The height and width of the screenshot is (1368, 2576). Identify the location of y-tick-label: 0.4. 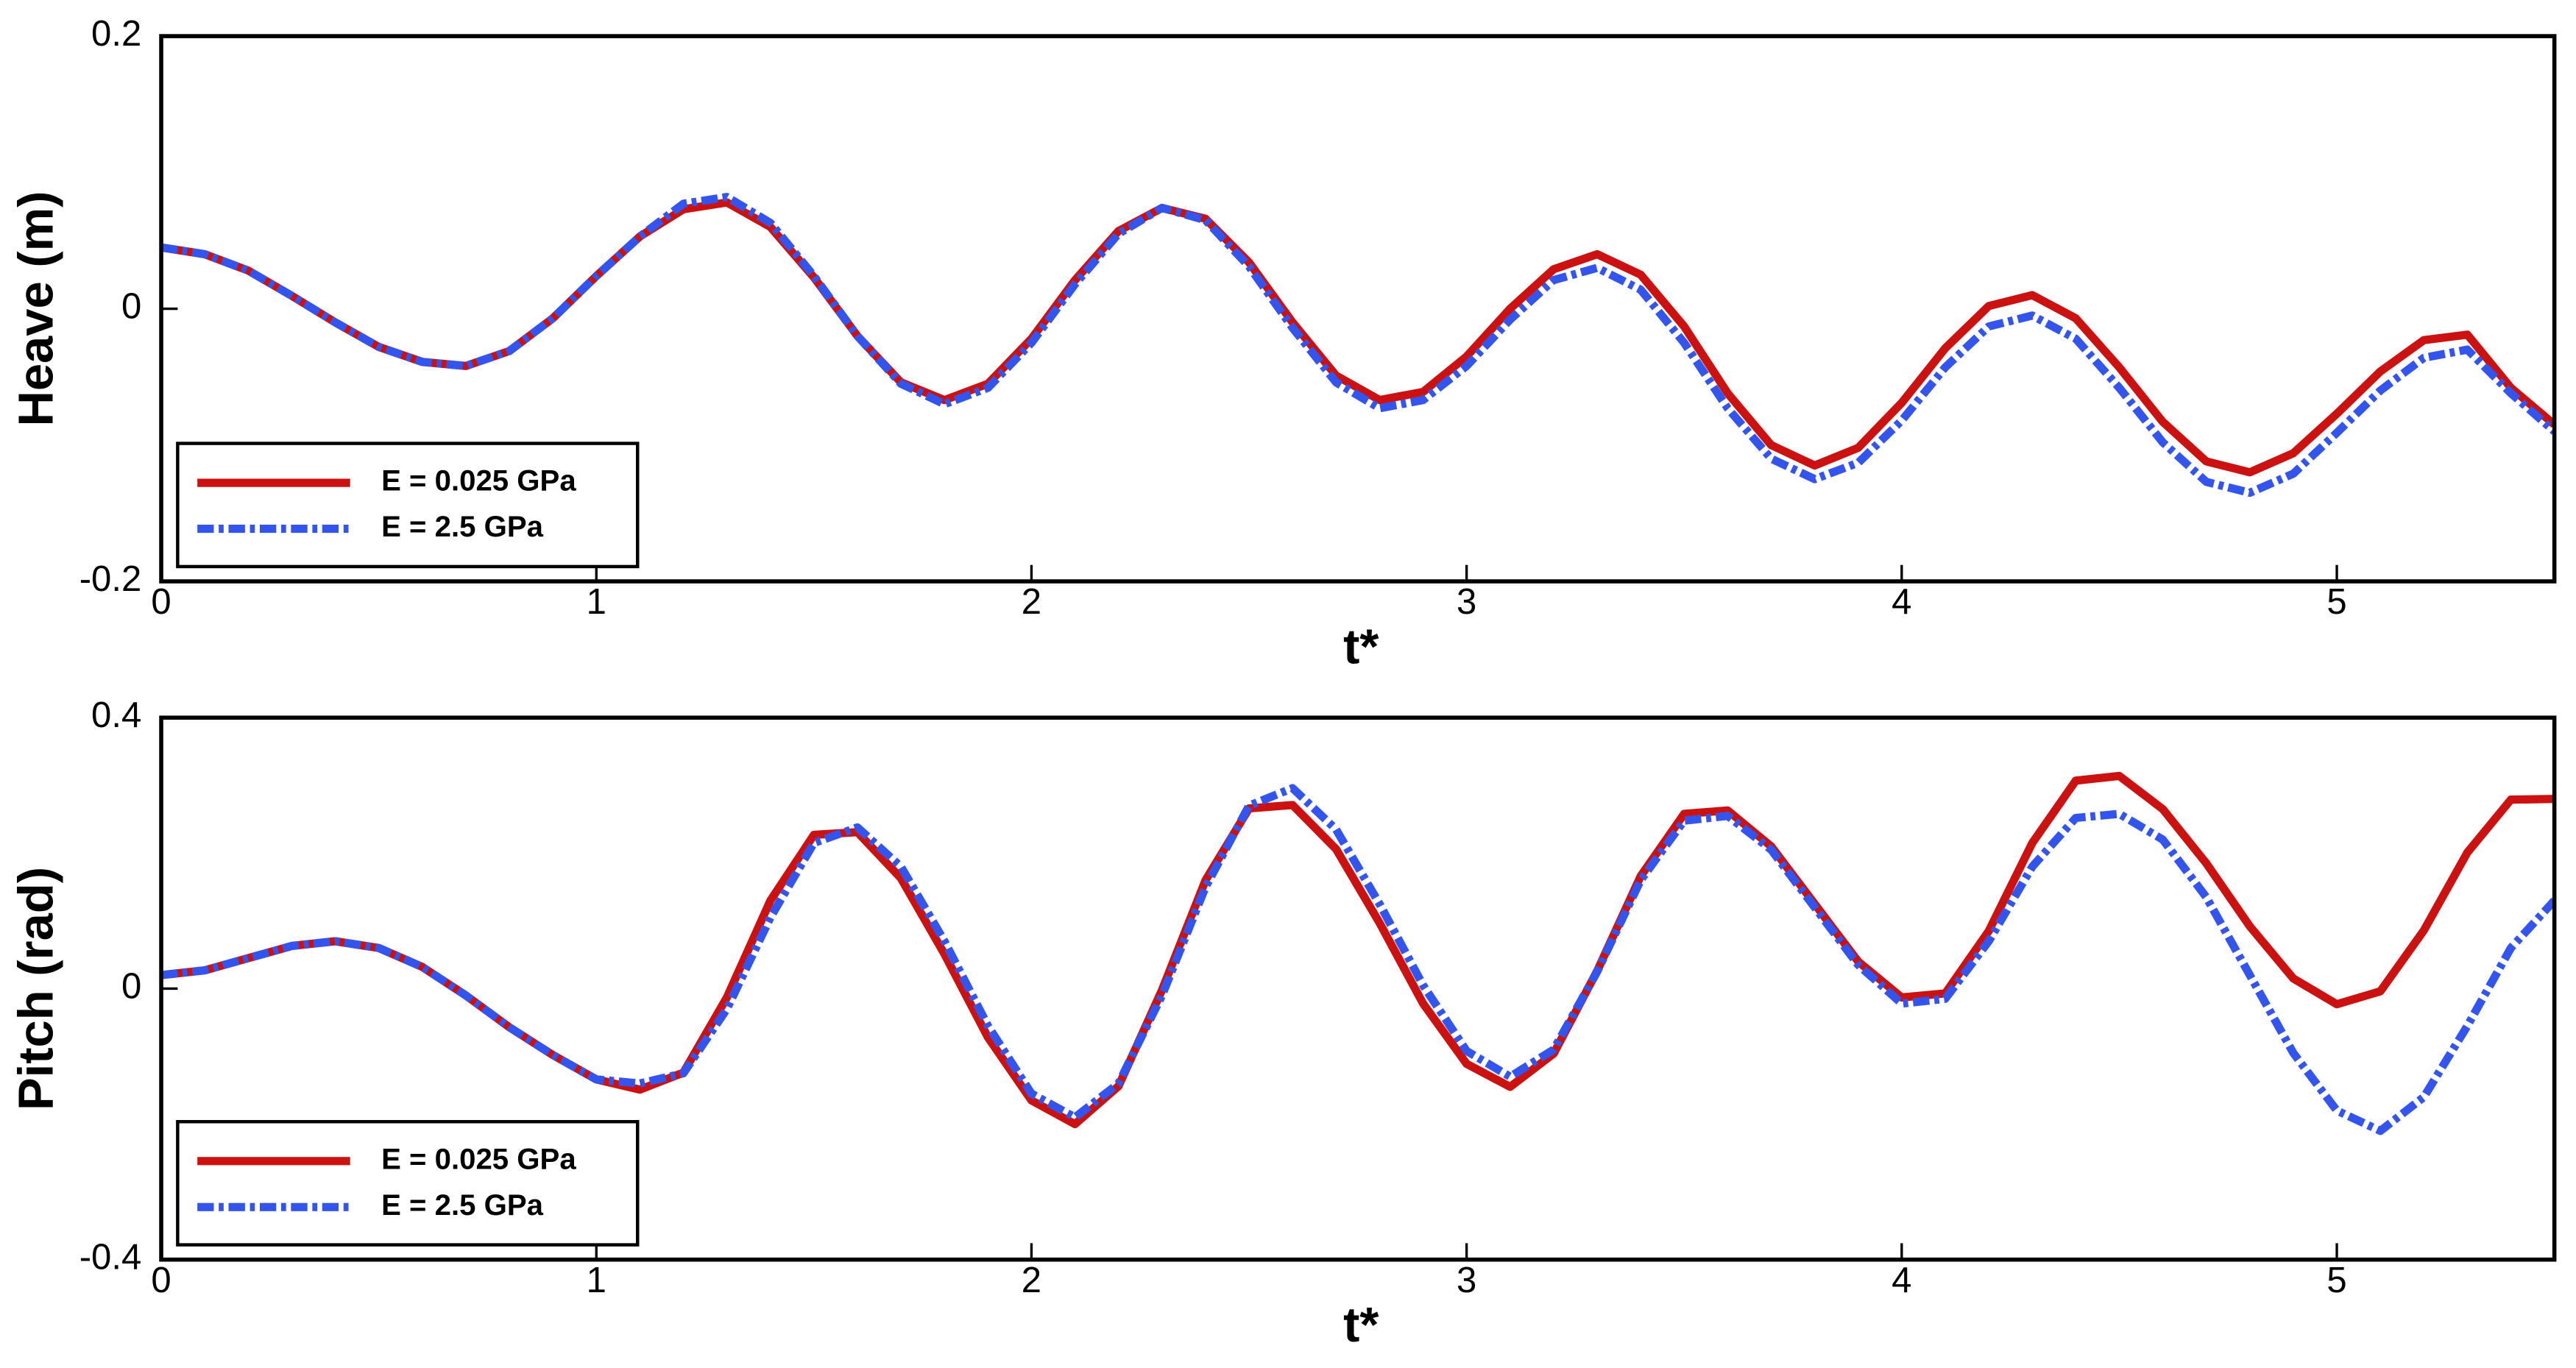
(116, 715).